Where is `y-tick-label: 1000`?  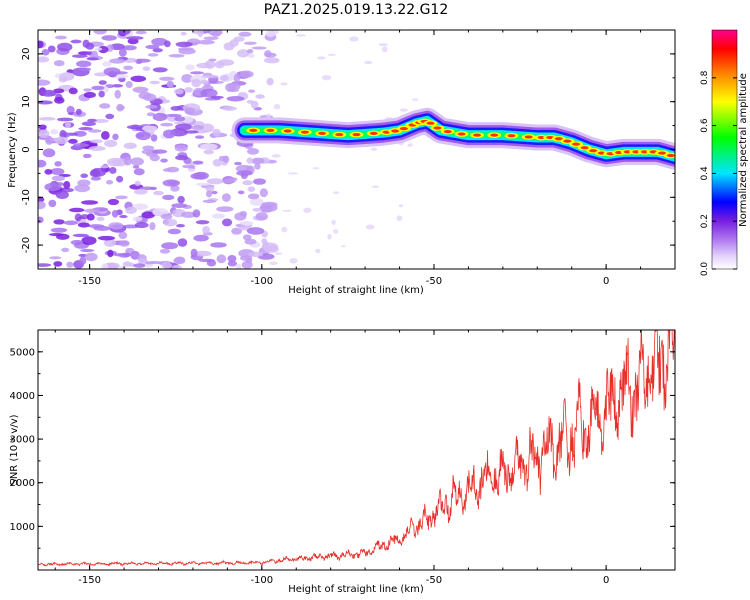
y-tick-label: 1000 is located at coordinates (22, 527).